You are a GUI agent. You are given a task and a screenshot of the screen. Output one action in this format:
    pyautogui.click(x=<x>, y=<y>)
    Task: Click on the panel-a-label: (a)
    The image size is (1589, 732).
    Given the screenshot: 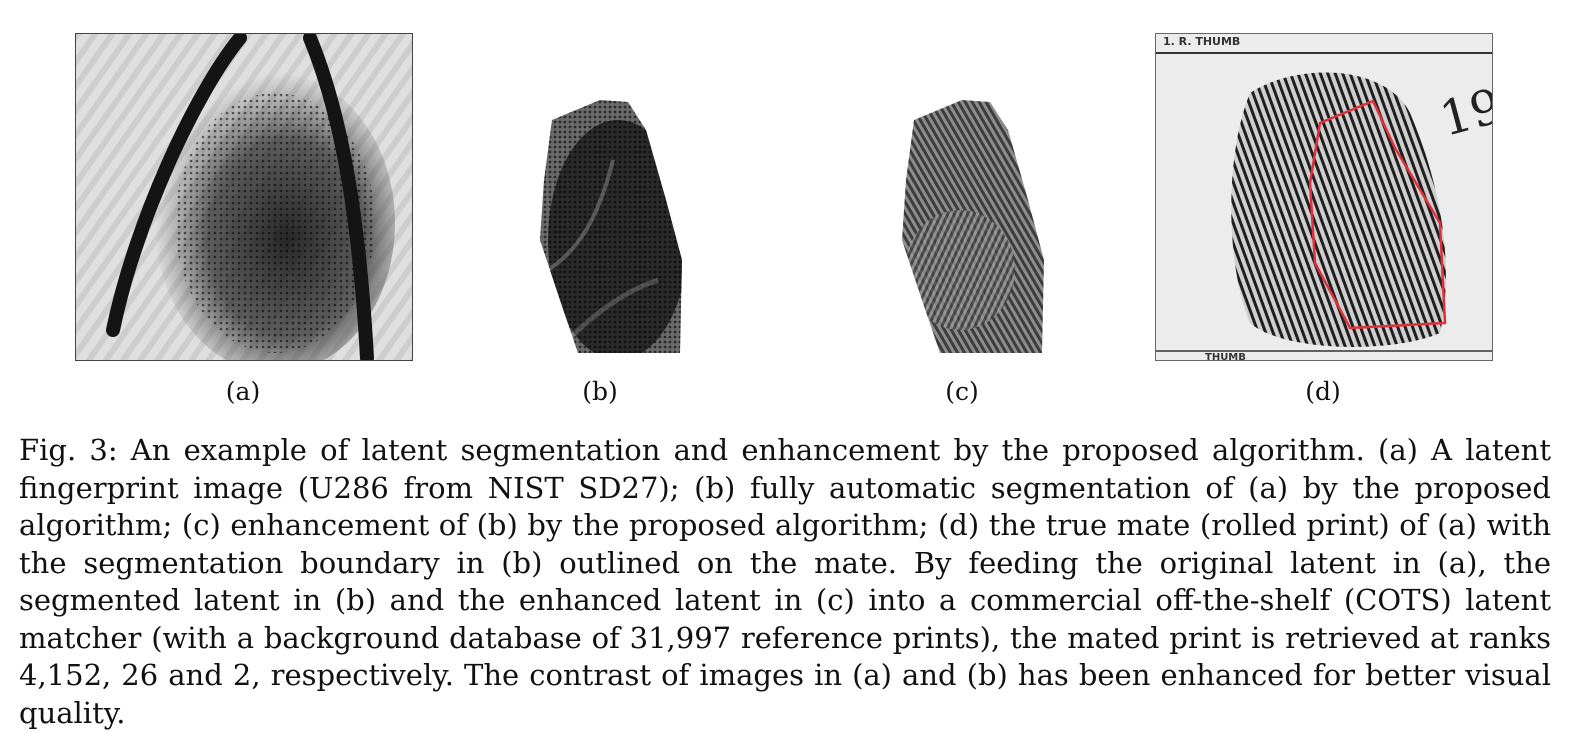 What is the action you would take?
    pyautogui.click(x=243, y=391)
    